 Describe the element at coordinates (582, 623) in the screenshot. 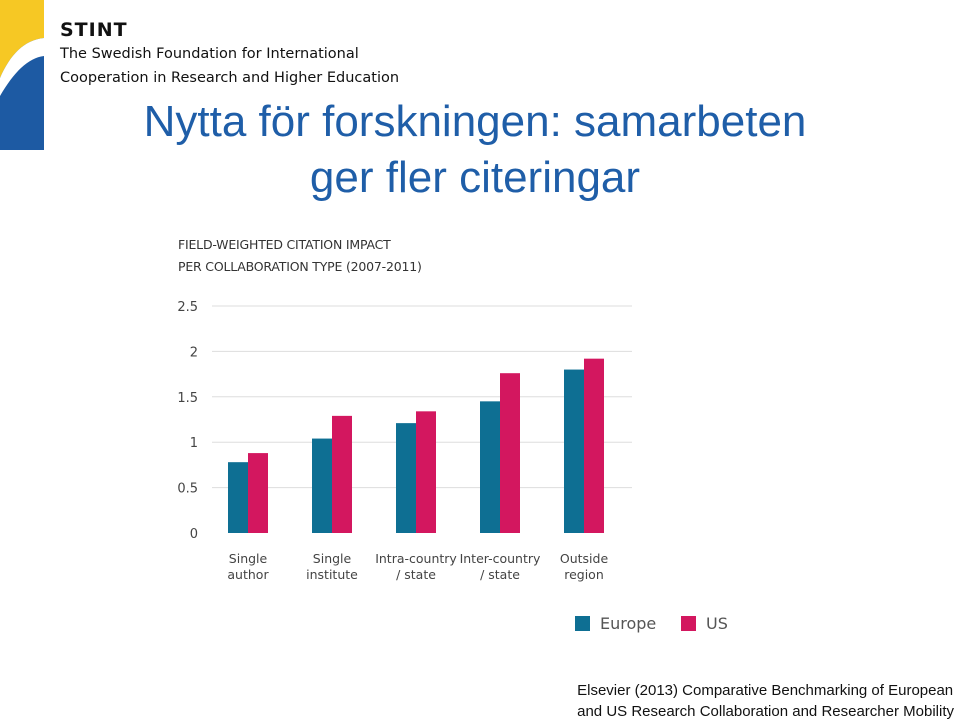

I see `legend-swatch-europe` at that location.